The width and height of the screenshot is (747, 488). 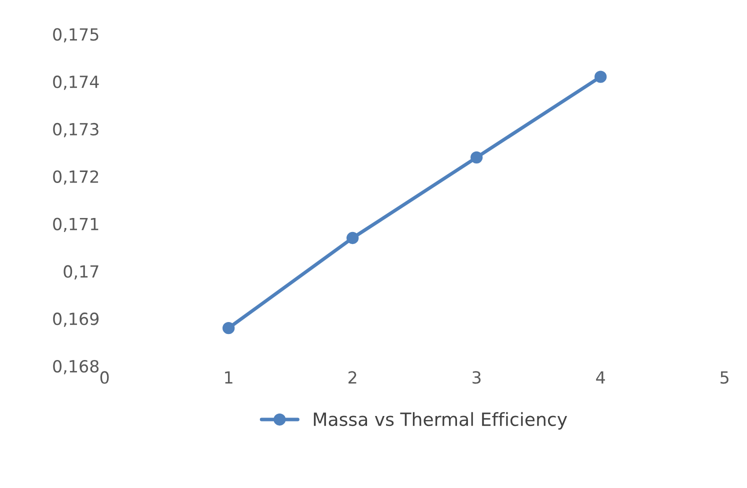 What do you see at coordinates (352, 377) in the screenshot?
I see `x-tick-label: 2` at bounding box center [352, 377].